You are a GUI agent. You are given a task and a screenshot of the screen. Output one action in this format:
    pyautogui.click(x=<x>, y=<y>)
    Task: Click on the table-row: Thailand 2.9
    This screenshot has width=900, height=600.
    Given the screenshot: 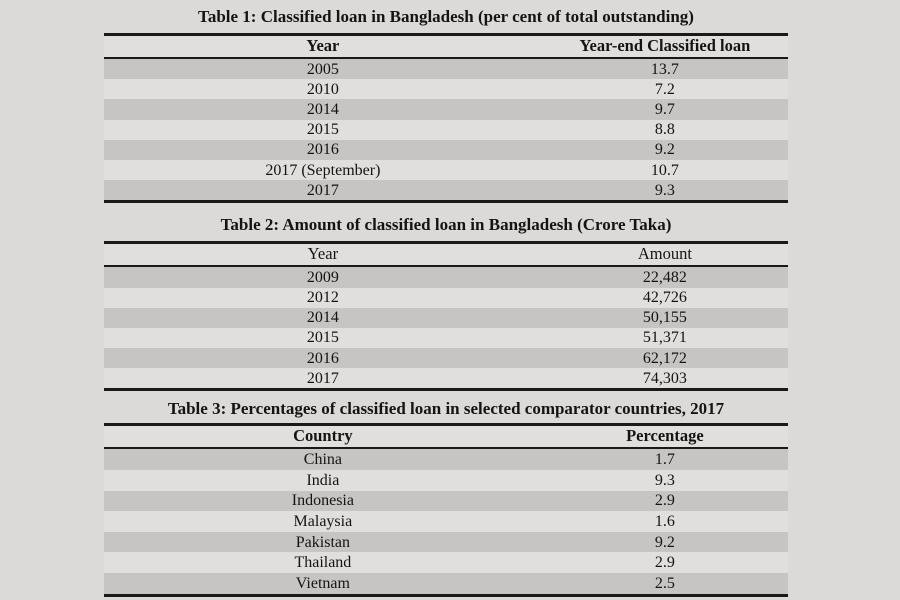 What is the action you would take?
    pyautogui.click(x=446, y=562)
    